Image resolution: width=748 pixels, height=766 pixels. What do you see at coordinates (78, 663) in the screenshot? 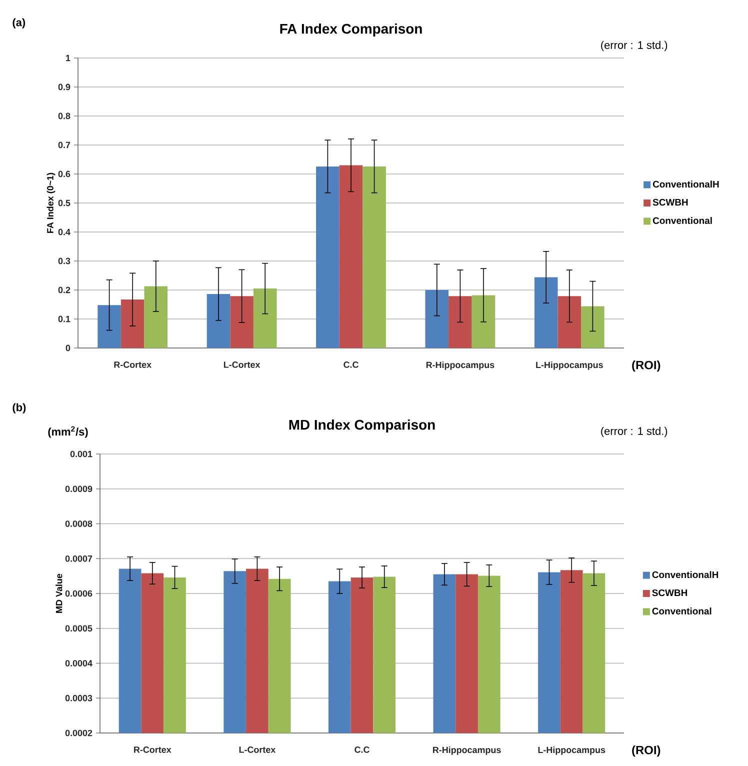
I see `y-tick-label: 0.0004` at bounding box center [78, 663].